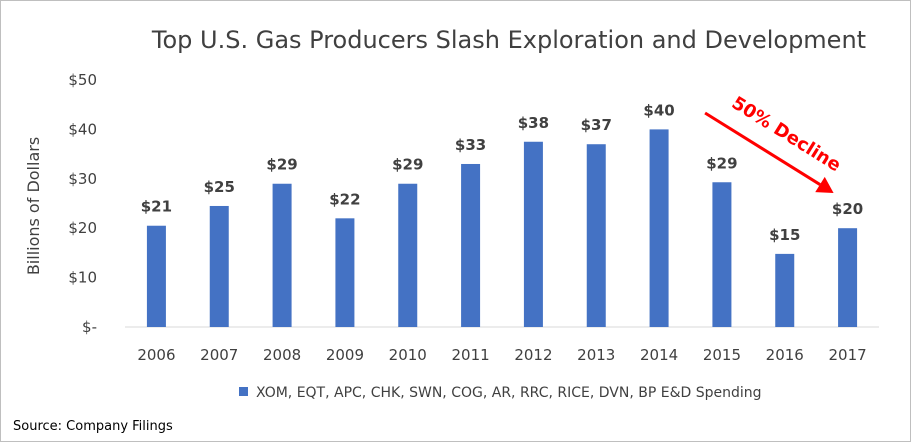 The height and width of the screenshot is (442, 911). I want to click on x-tick-label: 2009, so click(345, 355).